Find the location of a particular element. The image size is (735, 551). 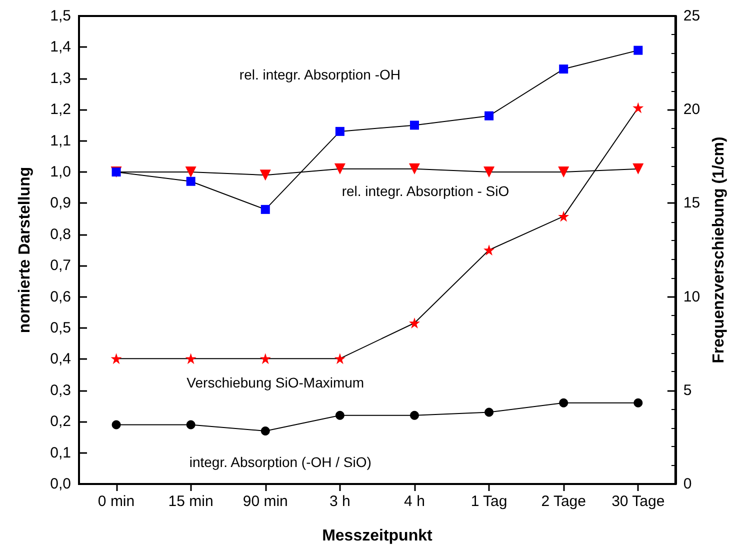

x-tick-label: 15 min is located at coordinates (191, 501).